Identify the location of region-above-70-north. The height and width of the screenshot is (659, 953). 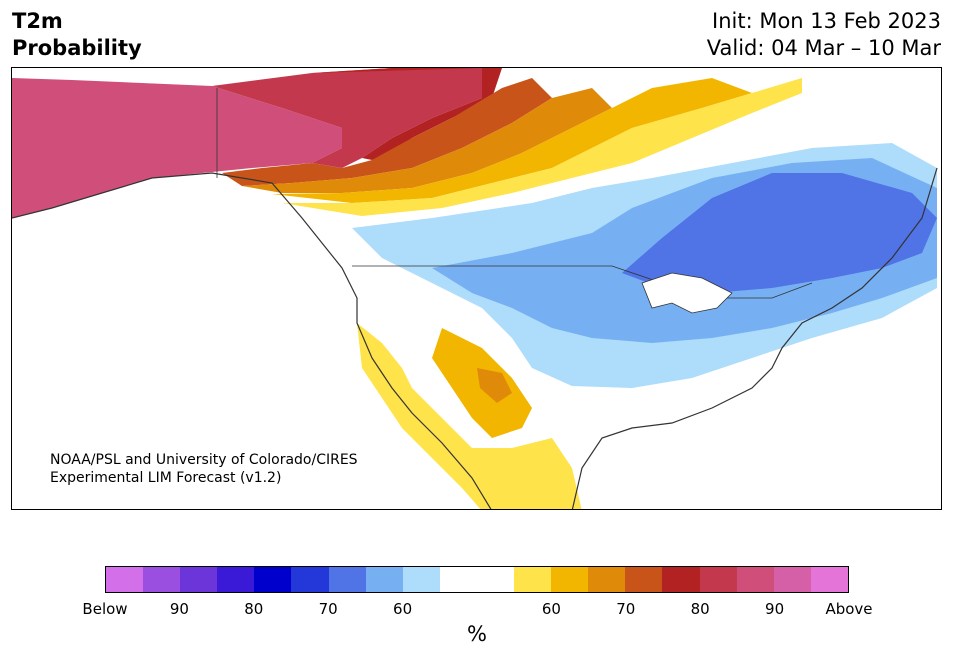
(387, 132).